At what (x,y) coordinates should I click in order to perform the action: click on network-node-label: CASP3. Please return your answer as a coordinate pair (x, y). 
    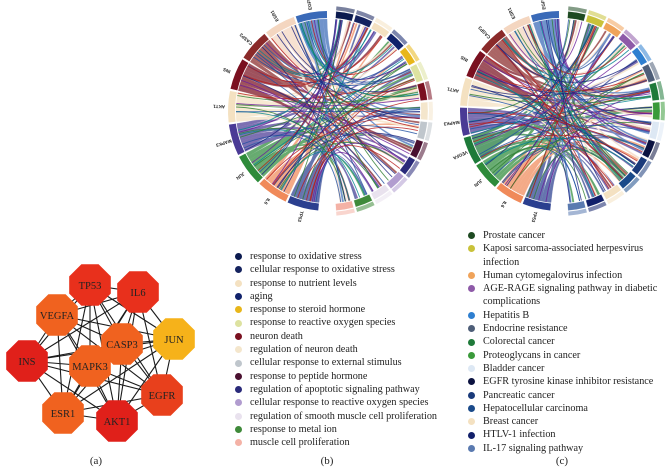
    Looking at the image, I should click on (122, 345).